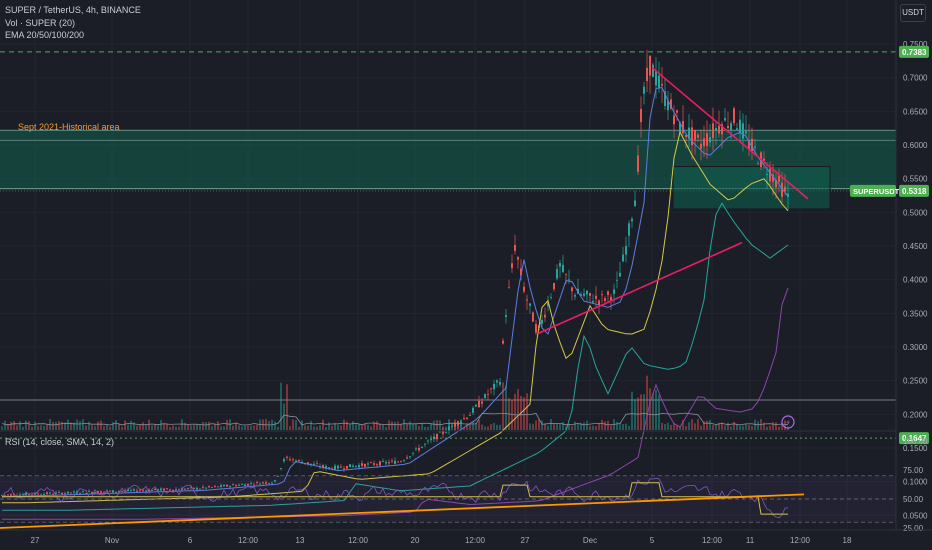  What do you see at coordinates (525, 540) in the screenshot?
I see `time-tick-label: 27` at bounding box center [525, 540].